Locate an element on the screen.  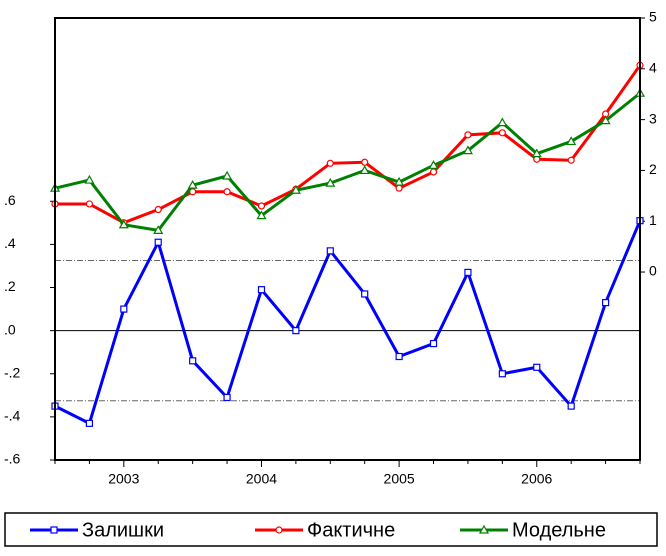
y-tick-label: .0 is located at coordinates (10, 329).